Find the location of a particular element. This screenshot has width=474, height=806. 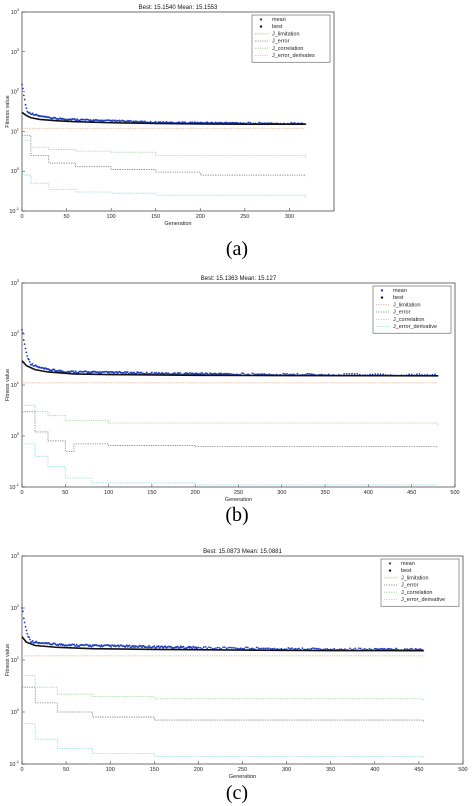

x-tick-label: 50 is located at coordinates (67, 217).